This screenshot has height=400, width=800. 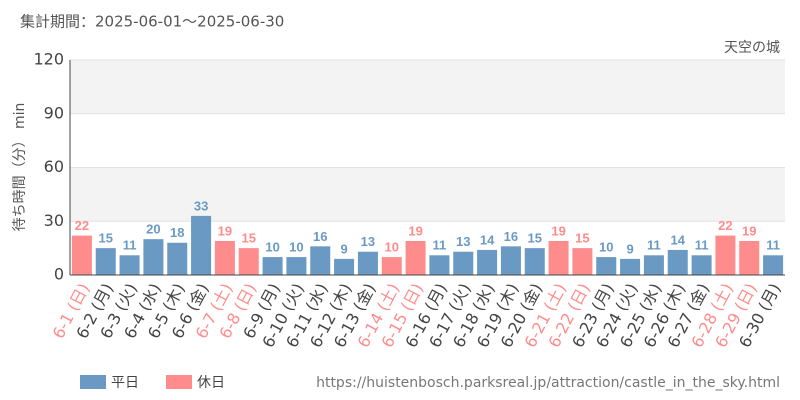 I want to click on y-tick-label: 60, so click(x=54, y=166).